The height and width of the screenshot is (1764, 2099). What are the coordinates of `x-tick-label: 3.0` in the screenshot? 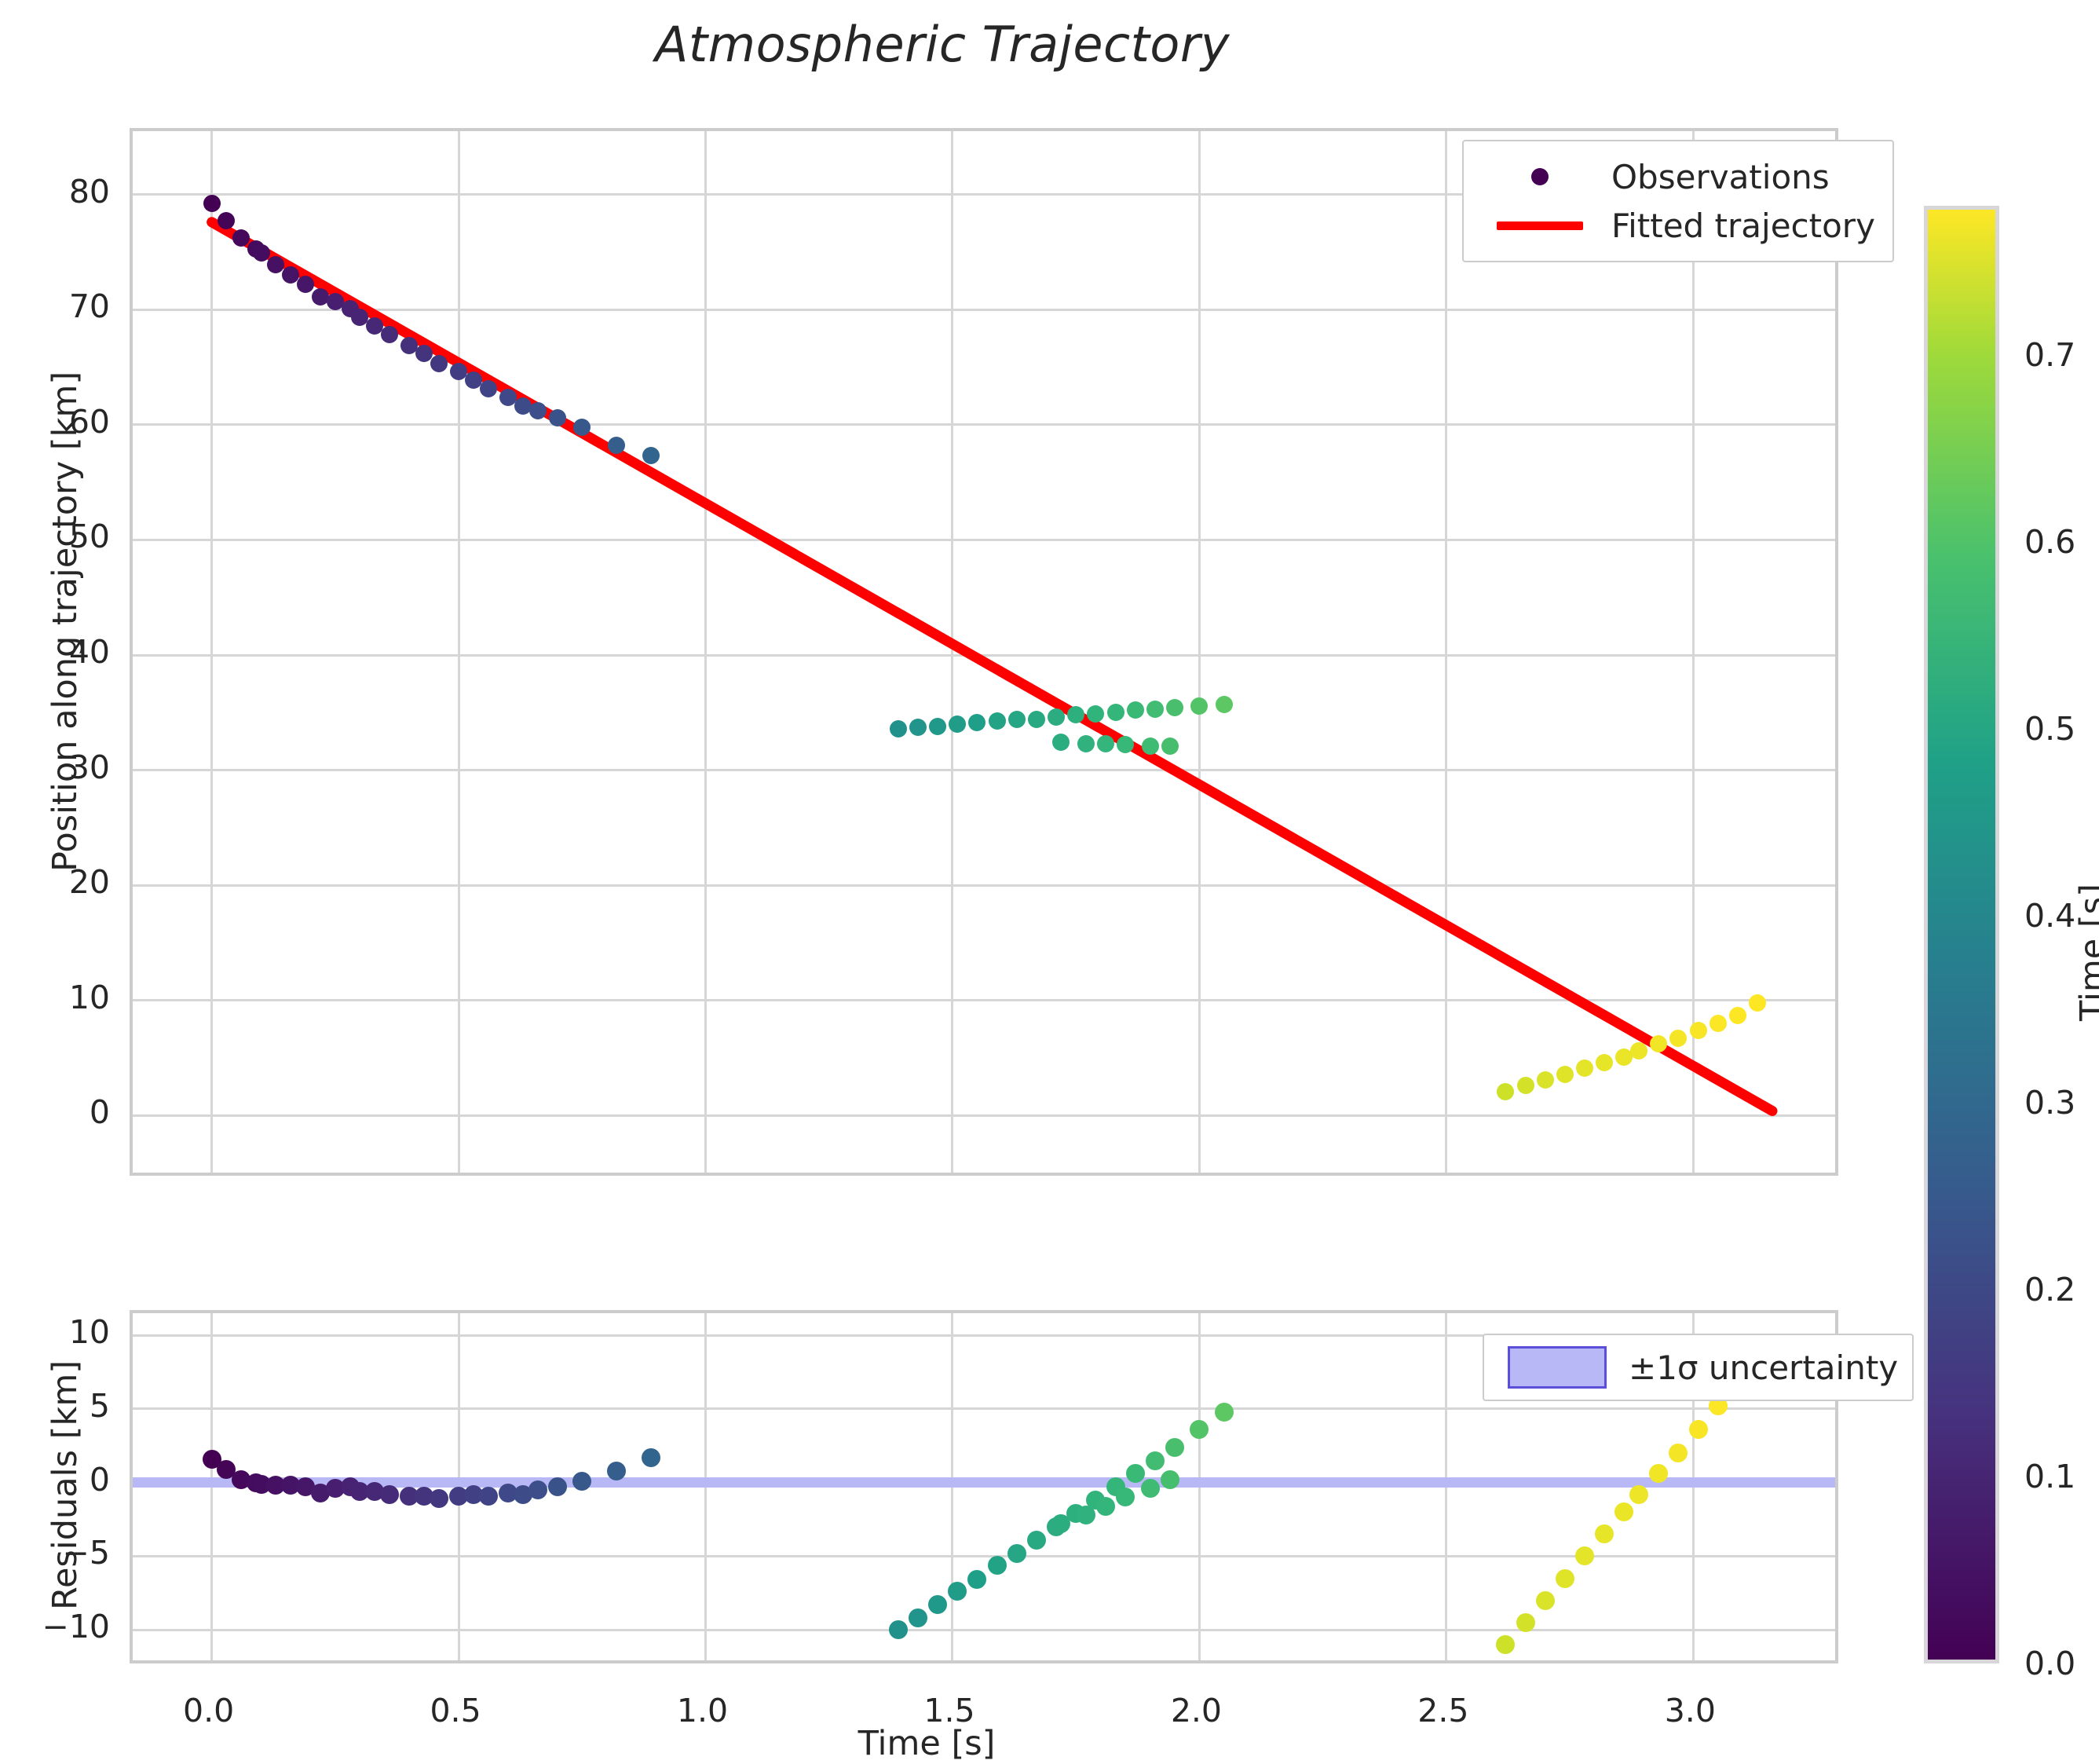 It's located at (1690, 1710).